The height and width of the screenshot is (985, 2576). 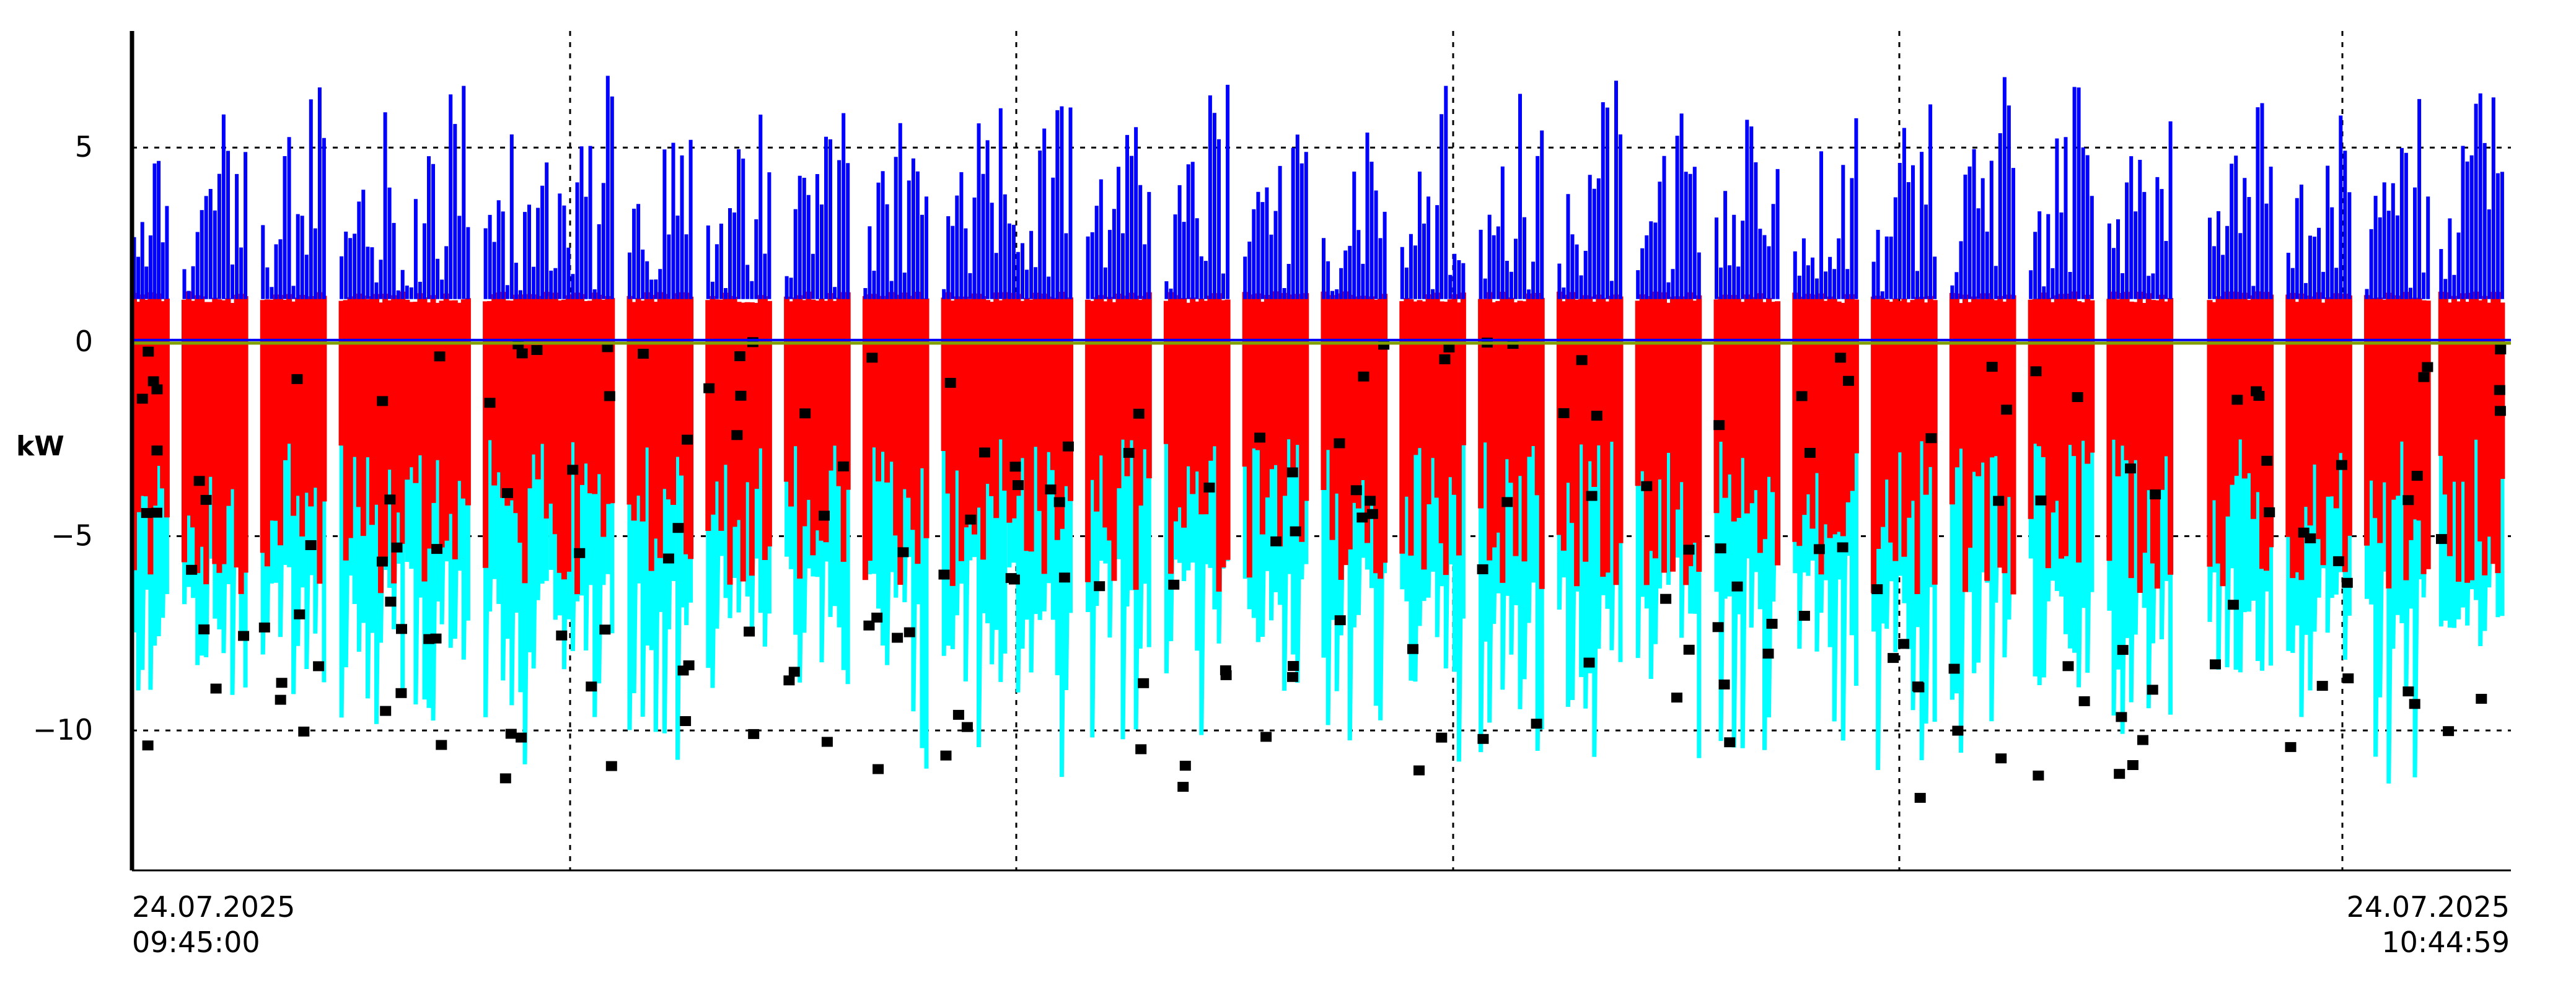 What do you see at coordinates (2428, 907) in the screenshot?
I see `x-tick-date: 24.07.2025` at bounding box center [2428, 907].